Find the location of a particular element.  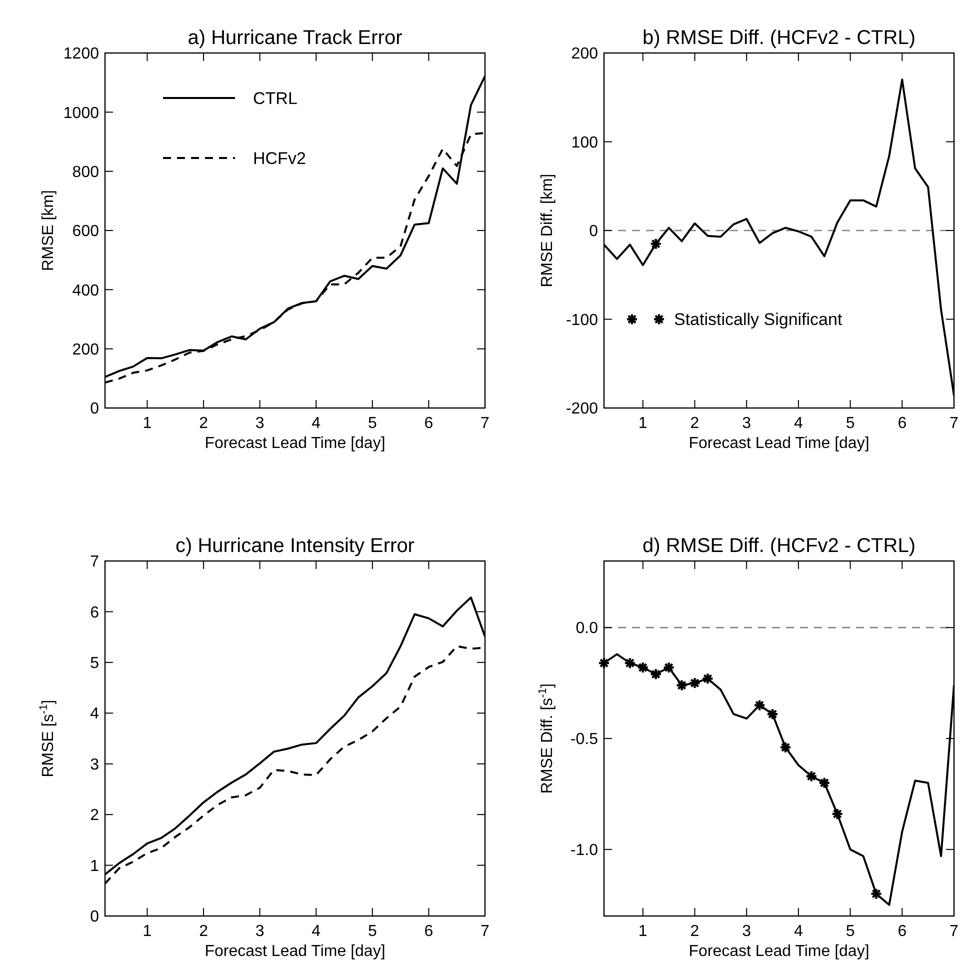

chart-title: c) Hurricane Intensity Error is located at coordinates (295, 546).